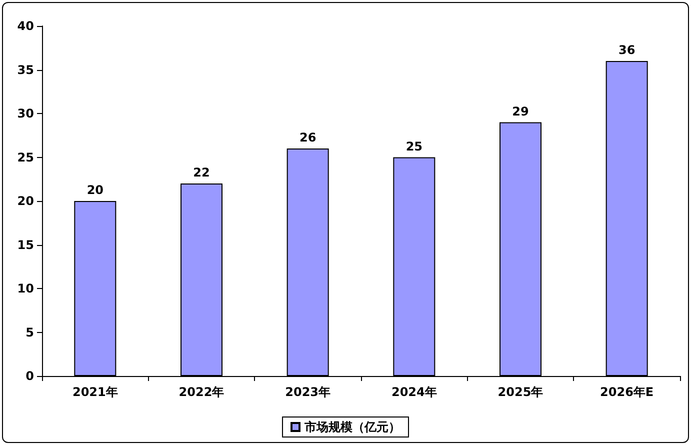  I want to click on y-tick-label: 5, so click(30, 332).